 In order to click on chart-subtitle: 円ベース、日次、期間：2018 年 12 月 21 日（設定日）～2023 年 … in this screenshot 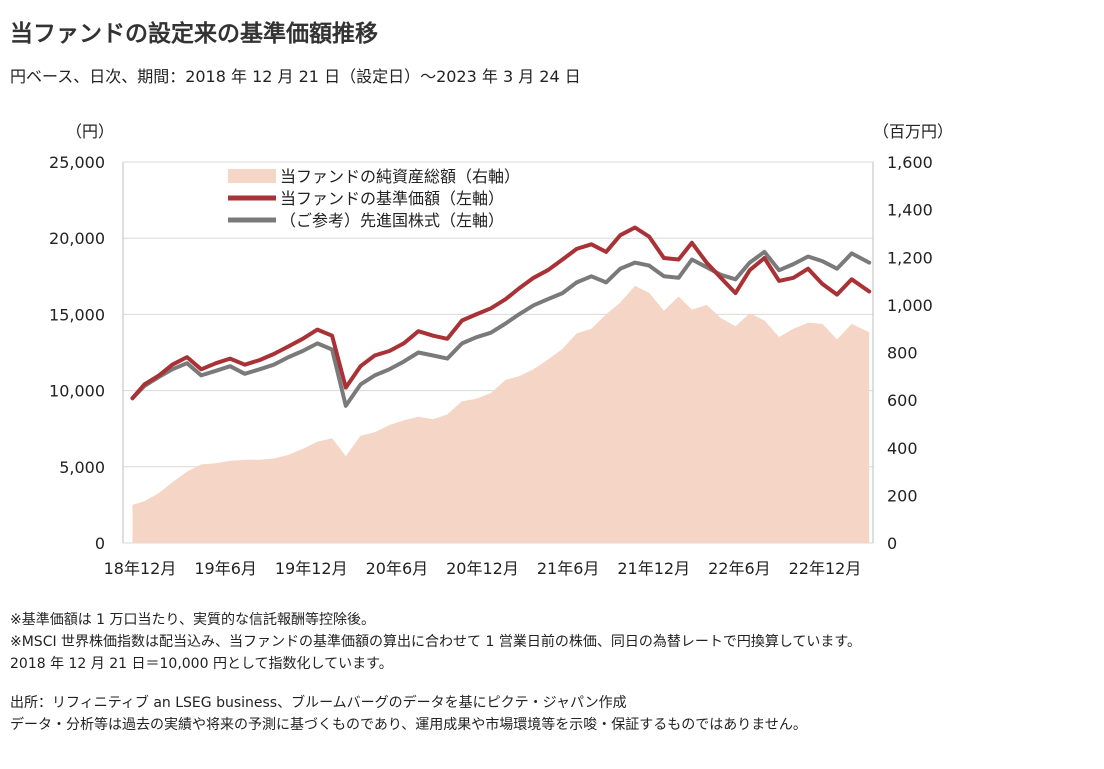, I will do `click(295, 76)`.